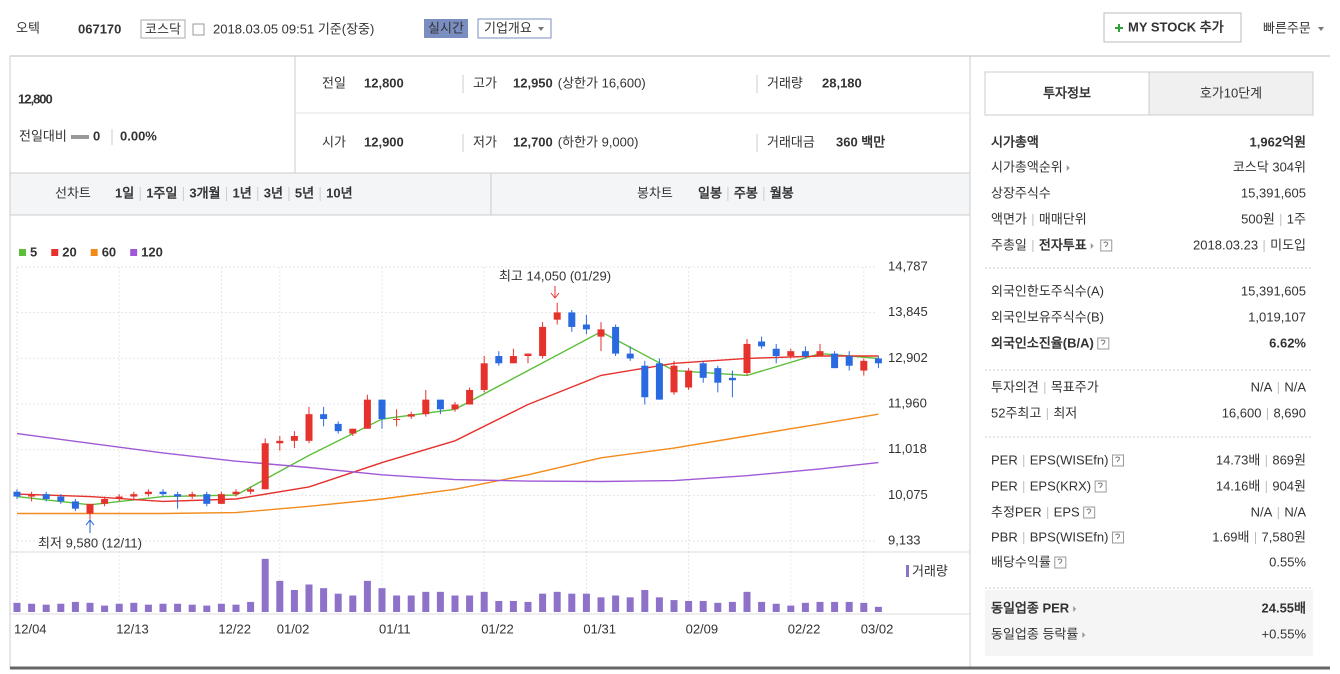 This screenshot has height=674, width=1340. What do you see at coordinates (1287, 27) in the screenshot?
I see `quick-order: 빠른주문` at bounding box center [1287, 27].